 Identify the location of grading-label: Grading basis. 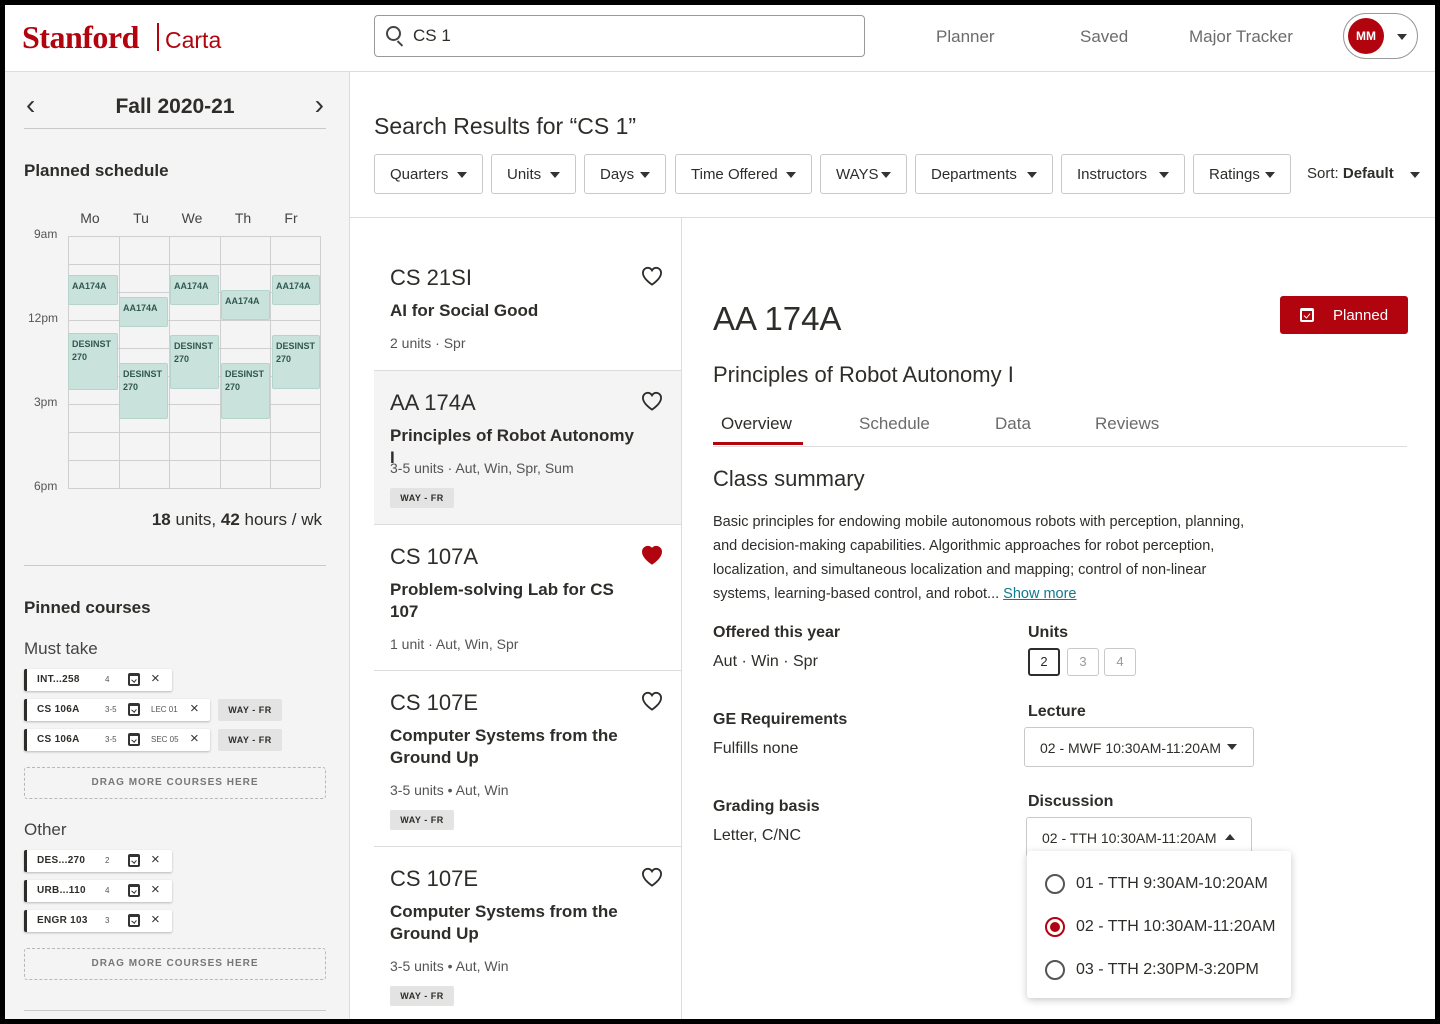
(766, 806).